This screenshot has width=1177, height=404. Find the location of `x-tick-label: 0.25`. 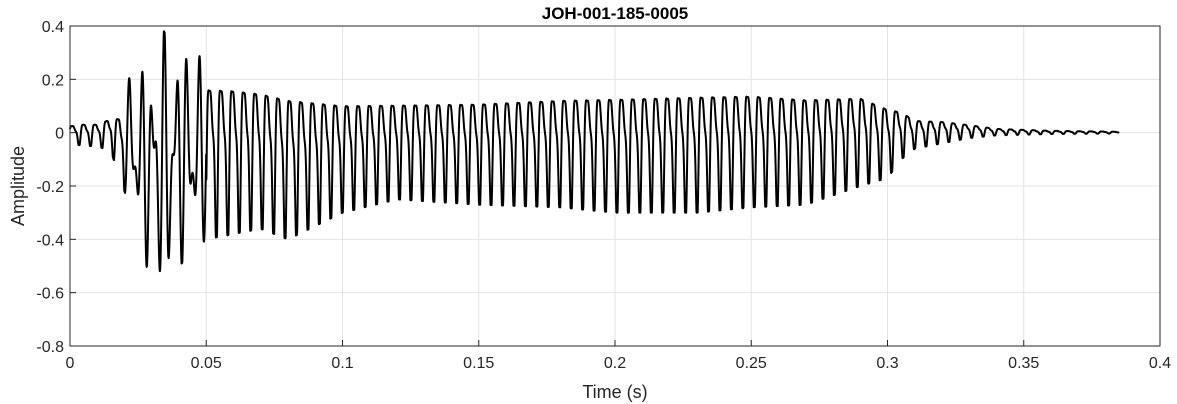

x-tick-label: 0.25 is located at coordinates (751, 363).